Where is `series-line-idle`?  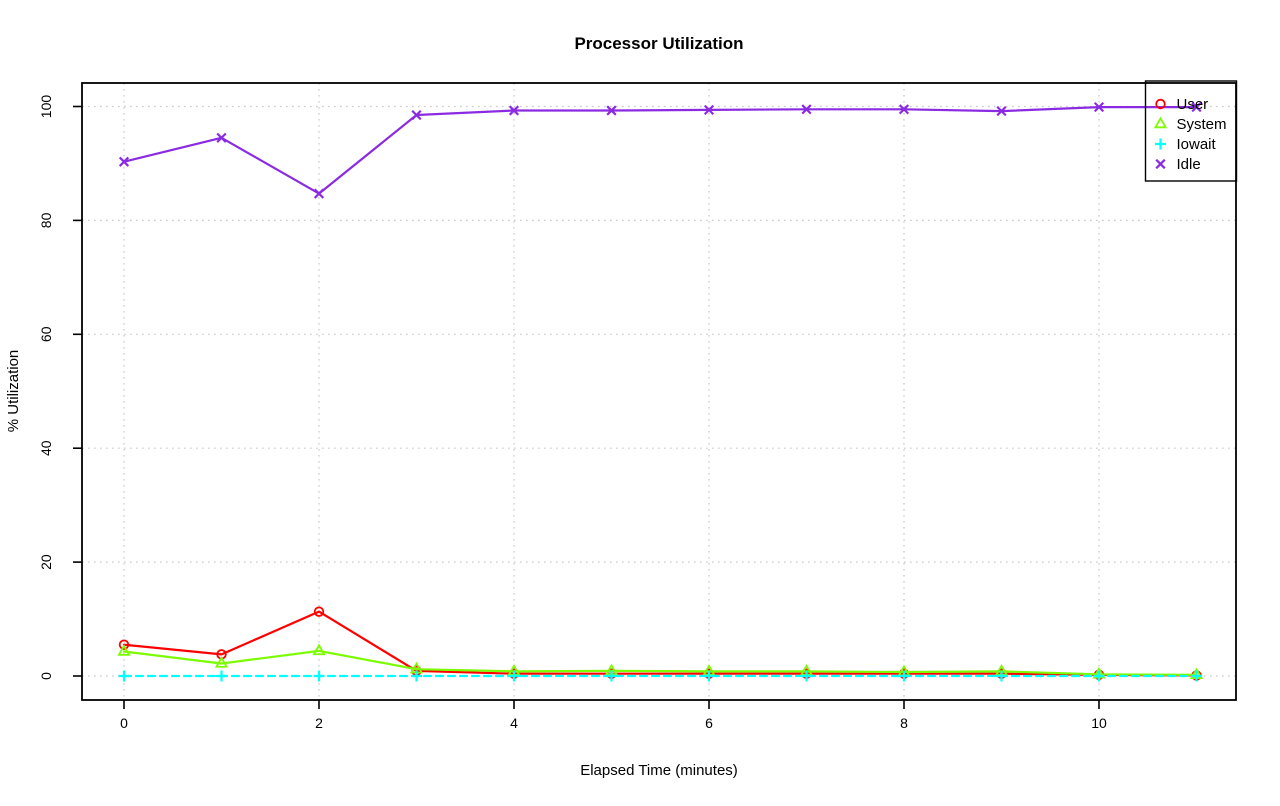
series-line-idle is located at coordinates (660, 150).